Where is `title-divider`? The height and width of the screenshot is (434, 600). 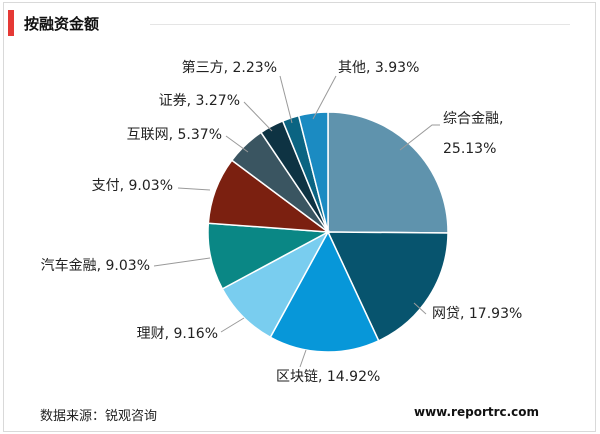 title-divider is located at coordinates (360, 24).